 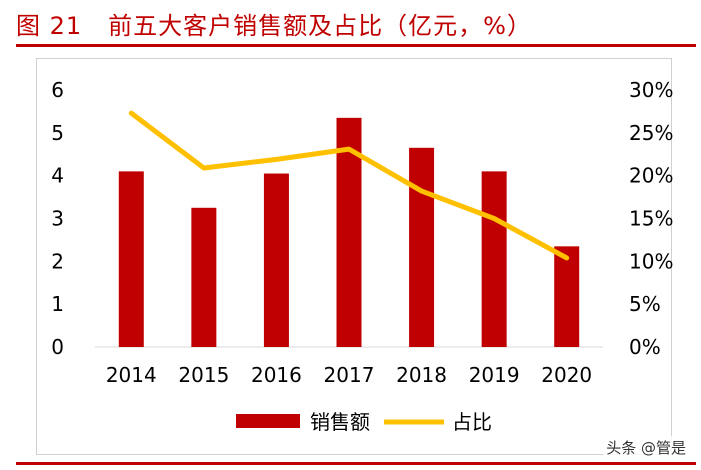 I want to click on y2-tick-label: 30%, so click(x=651, y=90).